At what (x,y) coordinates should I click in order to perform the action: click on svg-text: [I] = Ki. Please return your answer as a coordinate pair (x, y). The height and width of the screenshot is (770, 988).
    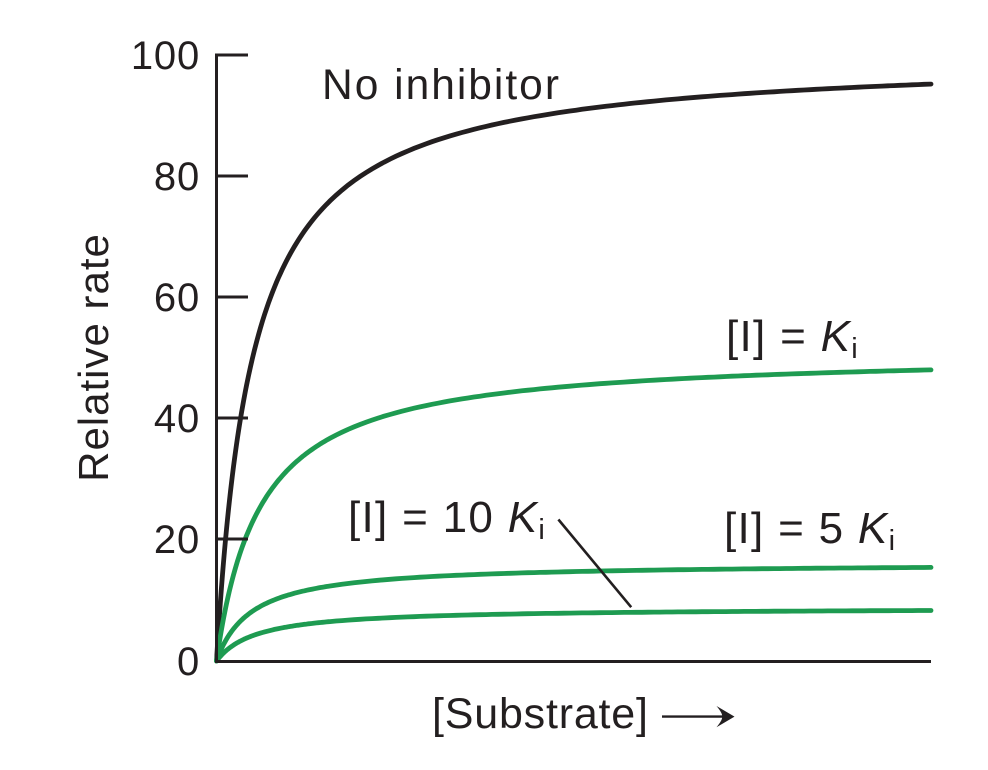
    Looking at the image, I should click on (792, 338).